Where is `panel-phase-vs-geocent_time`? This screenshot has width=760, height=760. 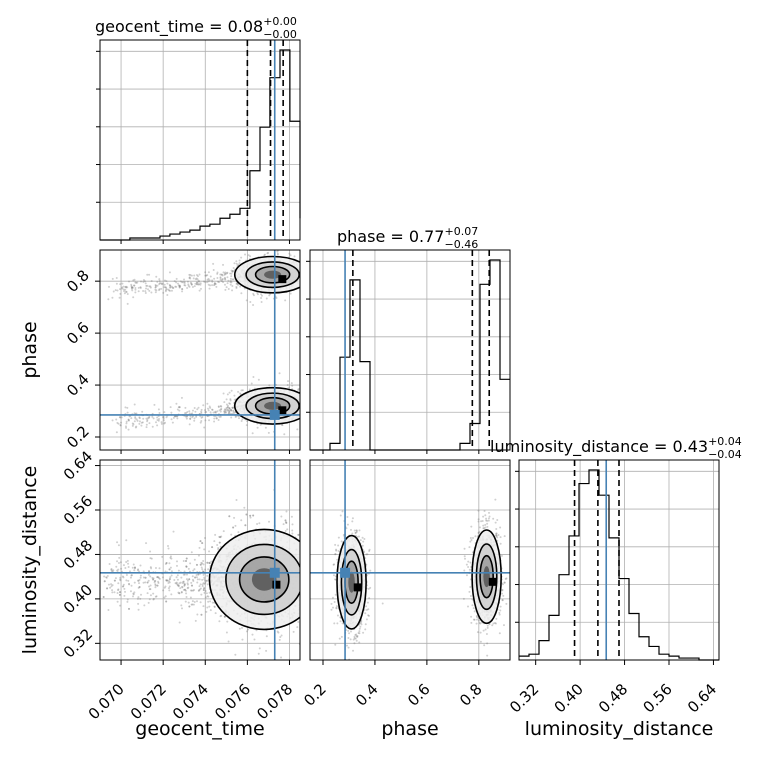 panel-phase-vs-geocent_time is located at coordinates (220, 350).